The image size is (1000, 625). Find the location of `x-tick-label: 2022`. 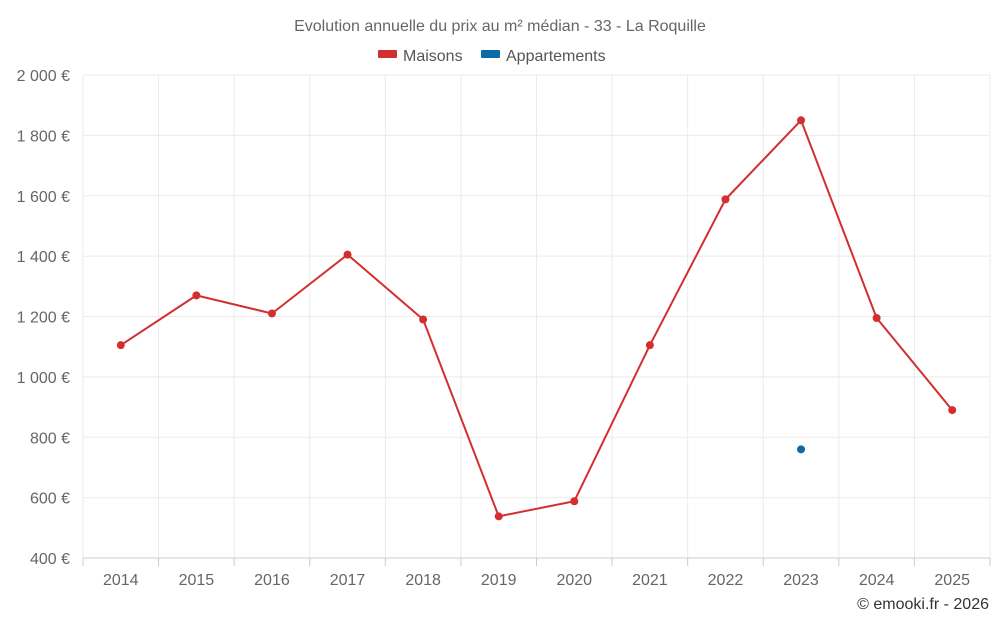

x-tick-label: 2022 is located at coordinates (726, 580).